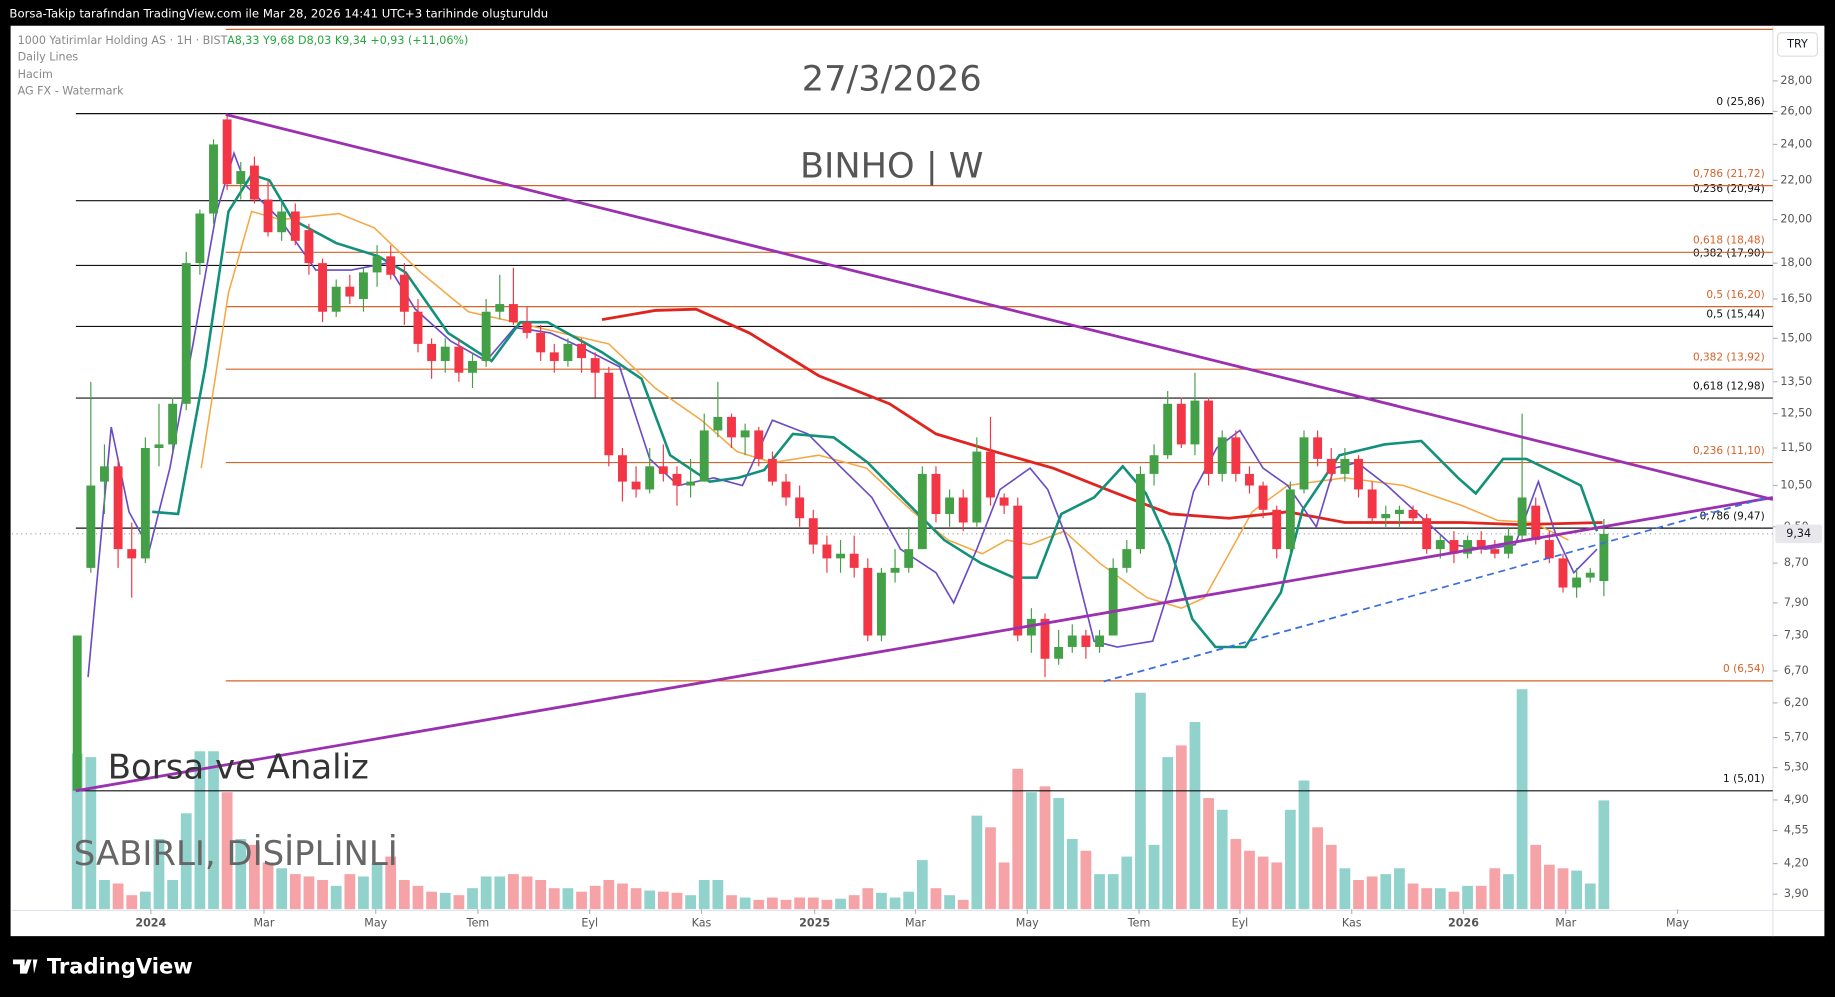  What do you see at coordinates (1796, 219) in the screenshot?
I see `y-tick-label: 20,00` at bounding box center [1796, 219].